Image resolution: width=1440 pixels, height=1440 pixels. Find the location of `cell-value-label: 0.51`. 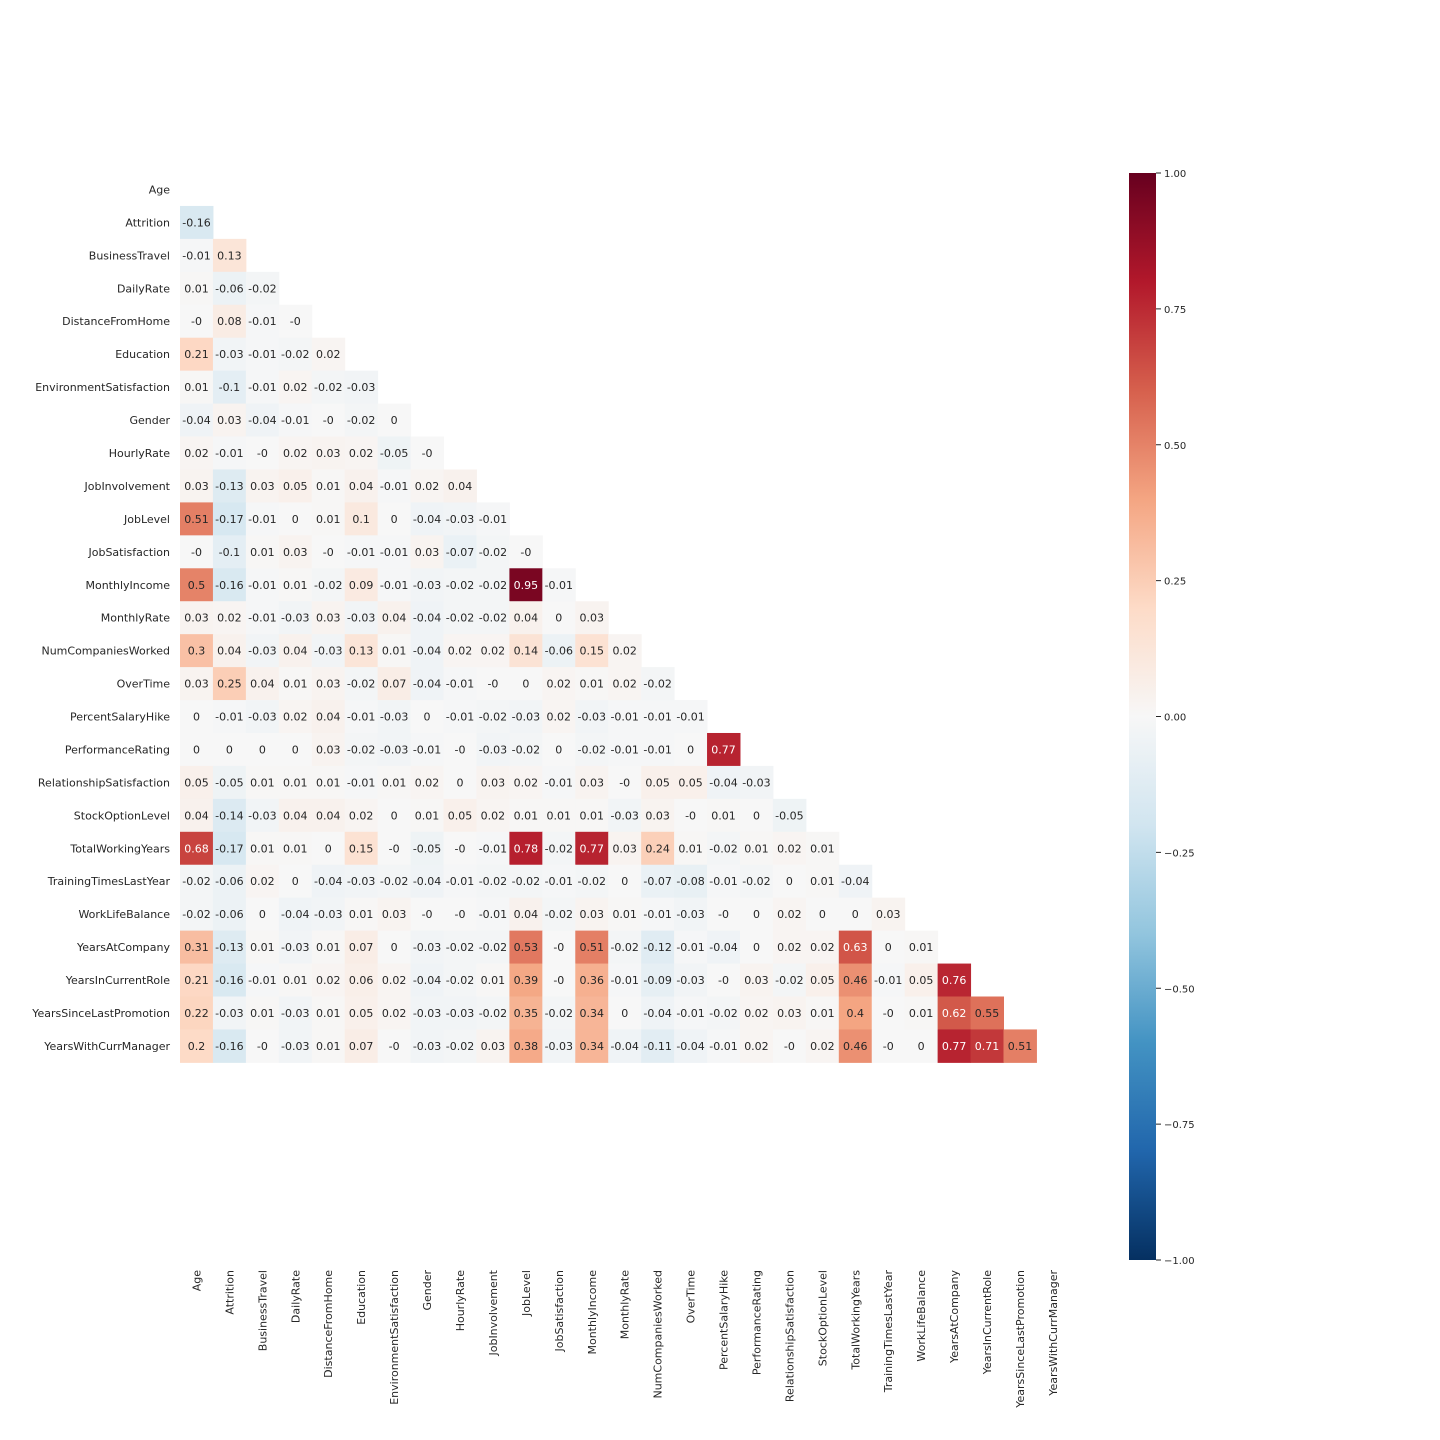

cell-value-label: 0.51 is located at coordinates (1020, 1046).